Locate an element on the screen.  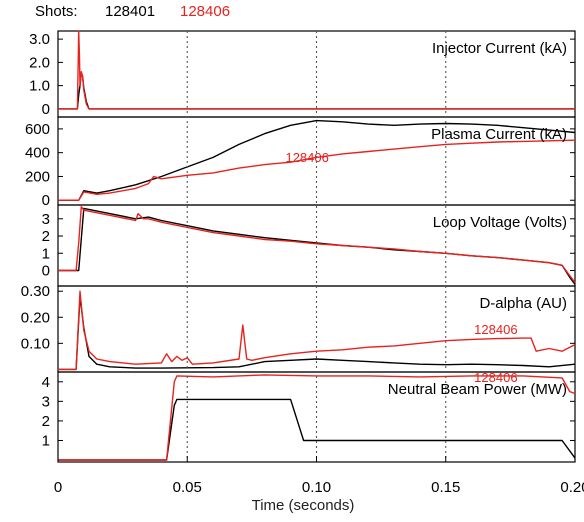
x-tick-label: 0.05 is located at coordinates (187, 487).